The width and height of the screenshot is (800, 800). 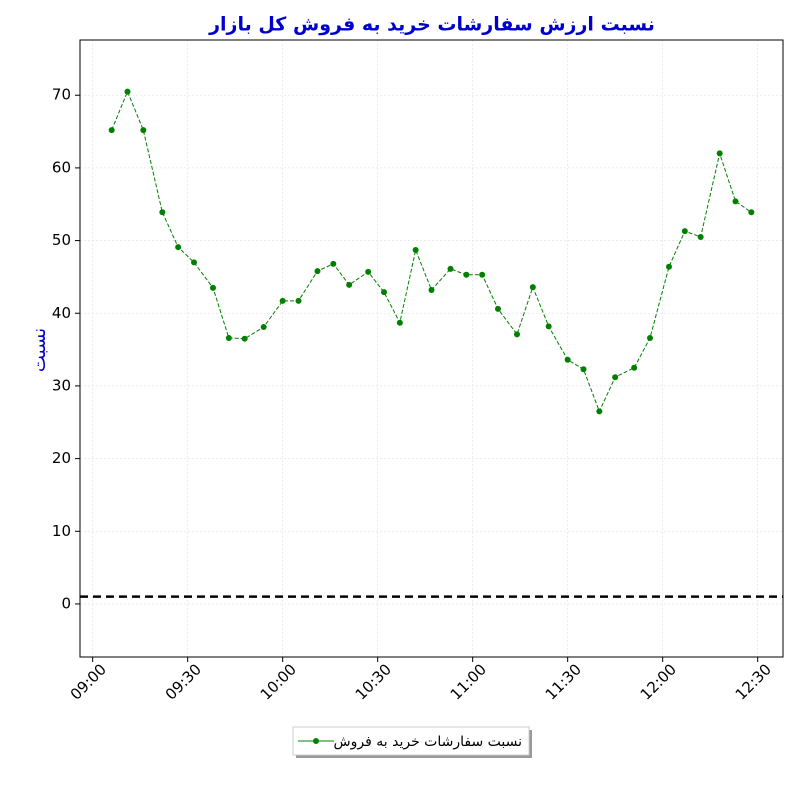 What do you see at coordinates (39, 350) in the screenshot?
I see `y-axis-label: نسبت` at bounding box center [39, 350].